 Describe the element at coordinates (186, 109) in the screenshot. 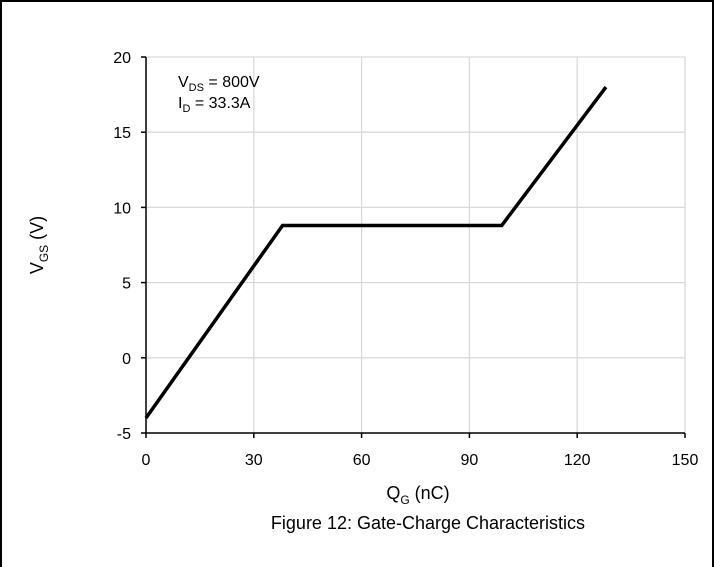

I see `annotation-id-sub: D` at that location.